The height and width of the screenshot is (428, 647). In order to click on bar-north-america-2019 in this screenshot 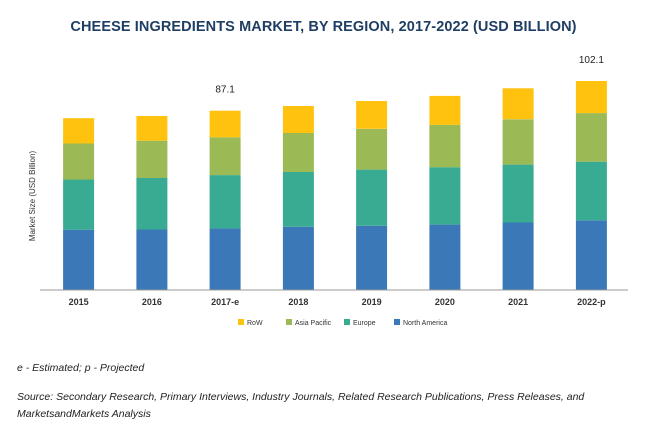, I will do `click(372, 257)`.